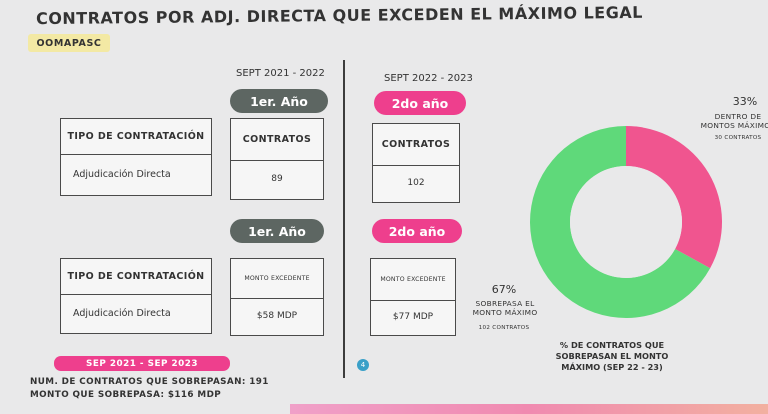 Image resolution: width=768 pixels, height=414 pixels. What do you see at coordinates (122, 174) in the screenshot?
I see `contracts-type-value: Adjudicación Directa` at bounding box center [122, 174].